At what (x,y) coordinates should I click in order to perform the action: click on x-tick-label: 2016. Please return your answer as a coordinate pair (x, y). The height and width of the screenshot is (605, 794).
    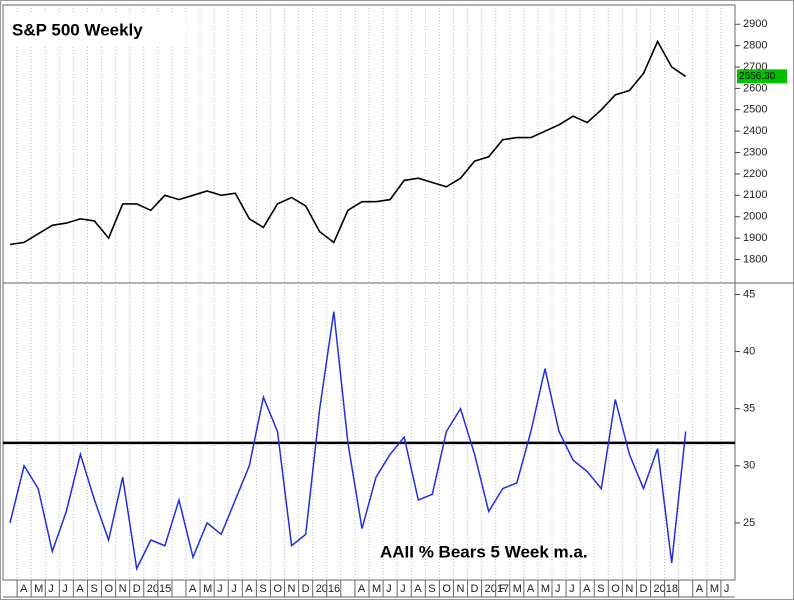
    Looking at the image, I should click on (328, 589).